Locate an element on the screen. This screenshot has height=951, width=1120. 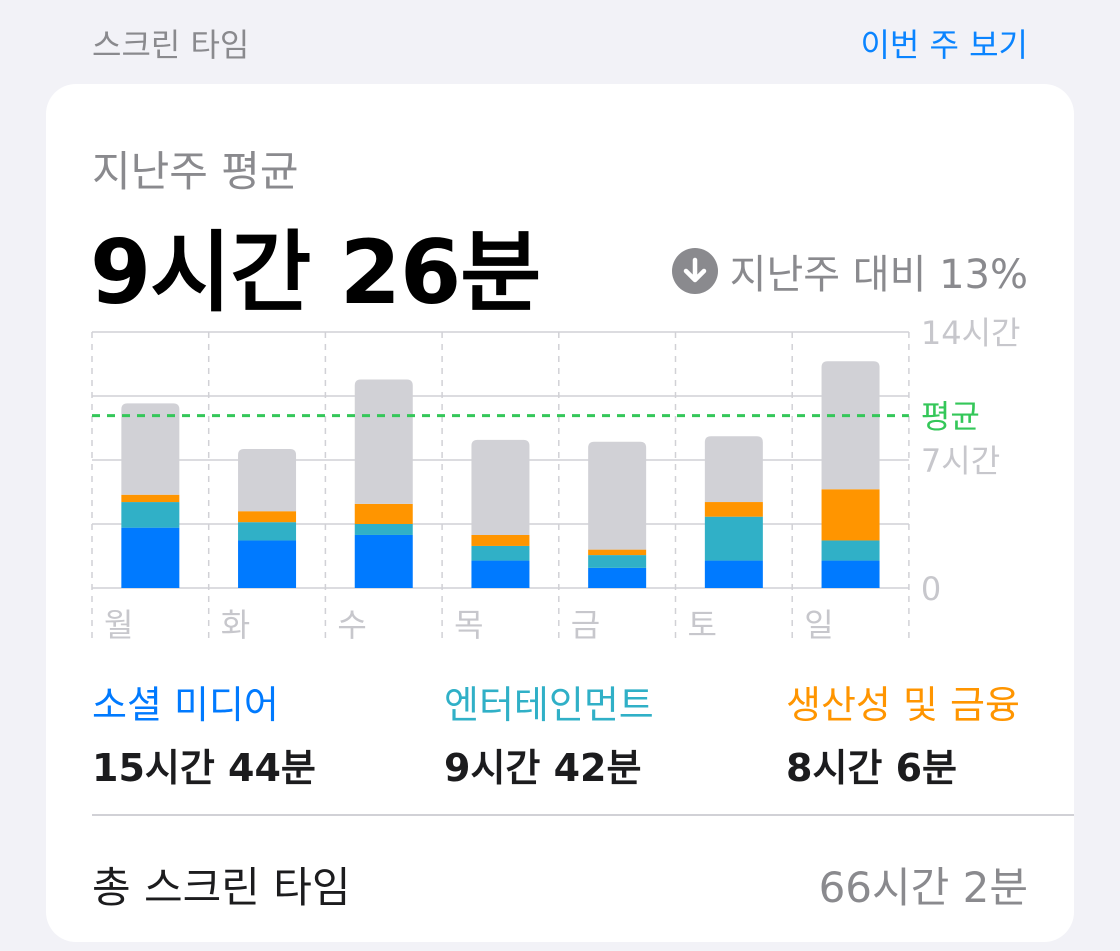
category-item: 엔터테인먼트 9시간 42분 is located at coordinates (549, 733).